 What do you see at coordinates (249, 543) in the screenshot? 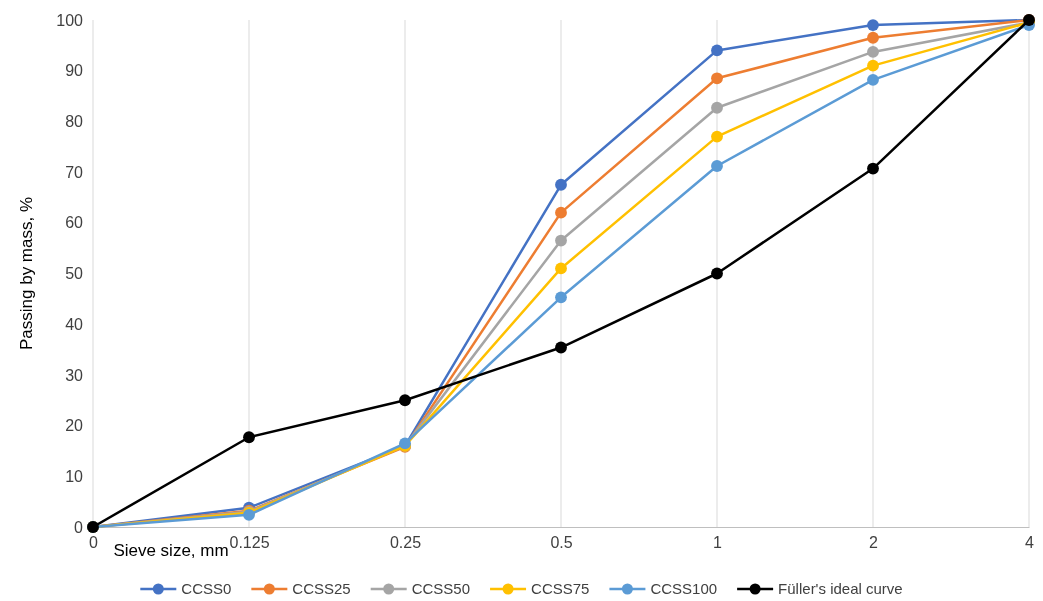
I see `x-tick-label: 0.125` at bounding box center [249, 543].